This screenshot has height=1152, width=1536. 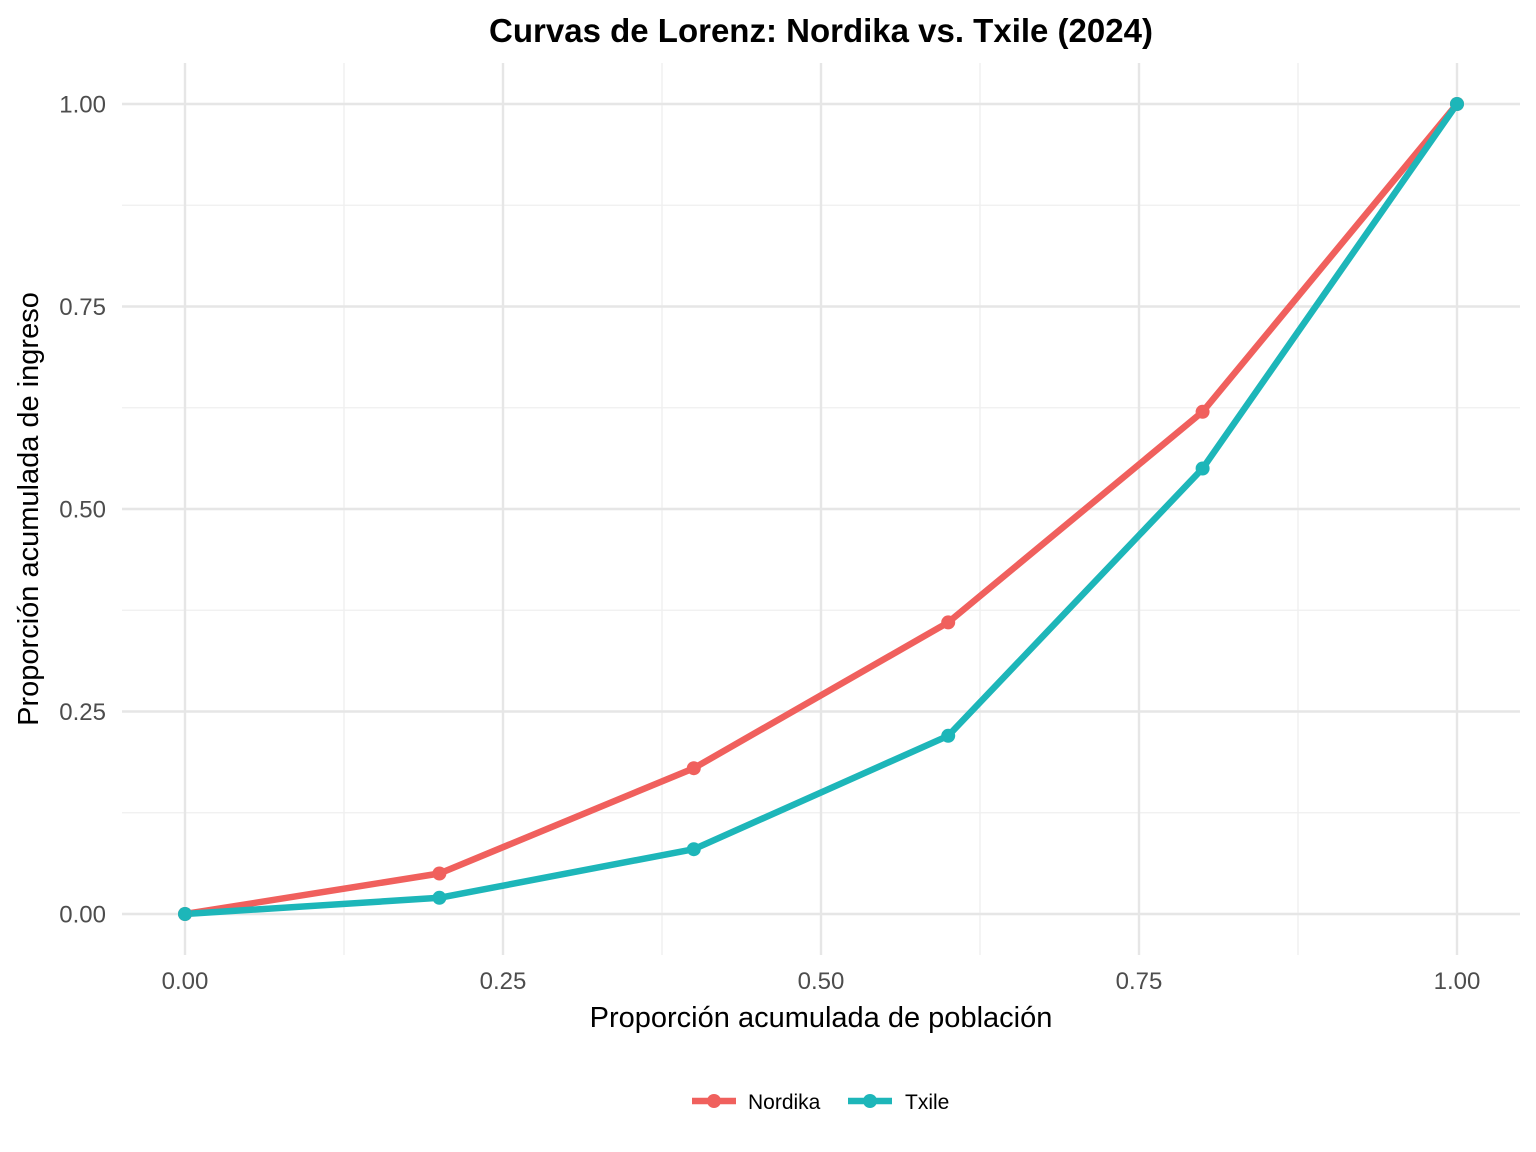 What do you see at coordinates (503, 981) in the screenshot?
I see `x-tick-label: 0.25` at bounding box center [503, 981].